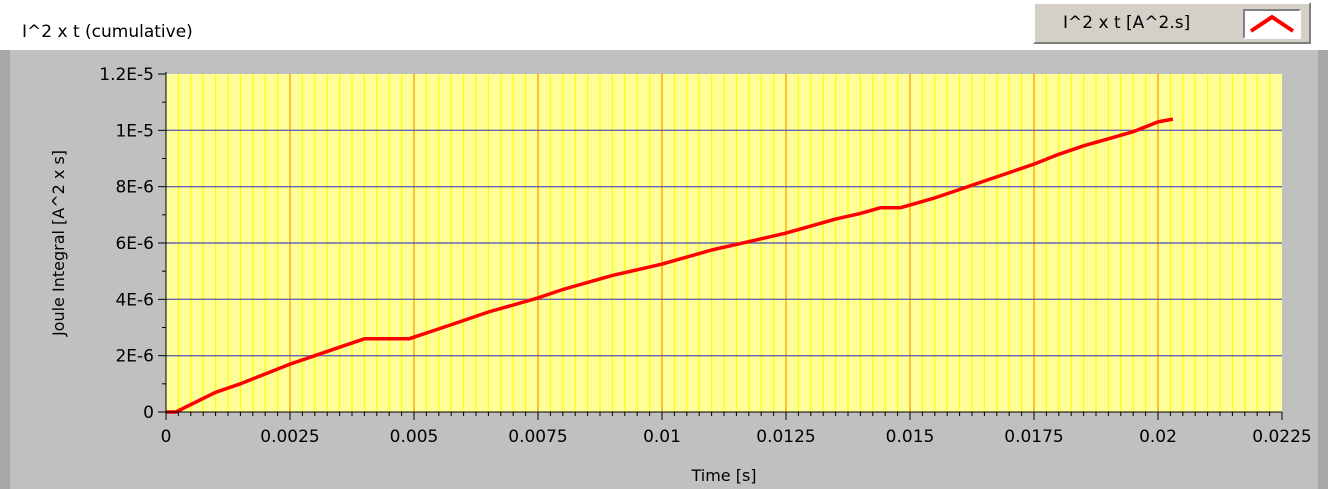 This screenshot has height=489, width=1328. Describe the element at coordinates (107, 32) in the screenshot. I see `chart-title: I^2 x t (cumulative)` at that location.